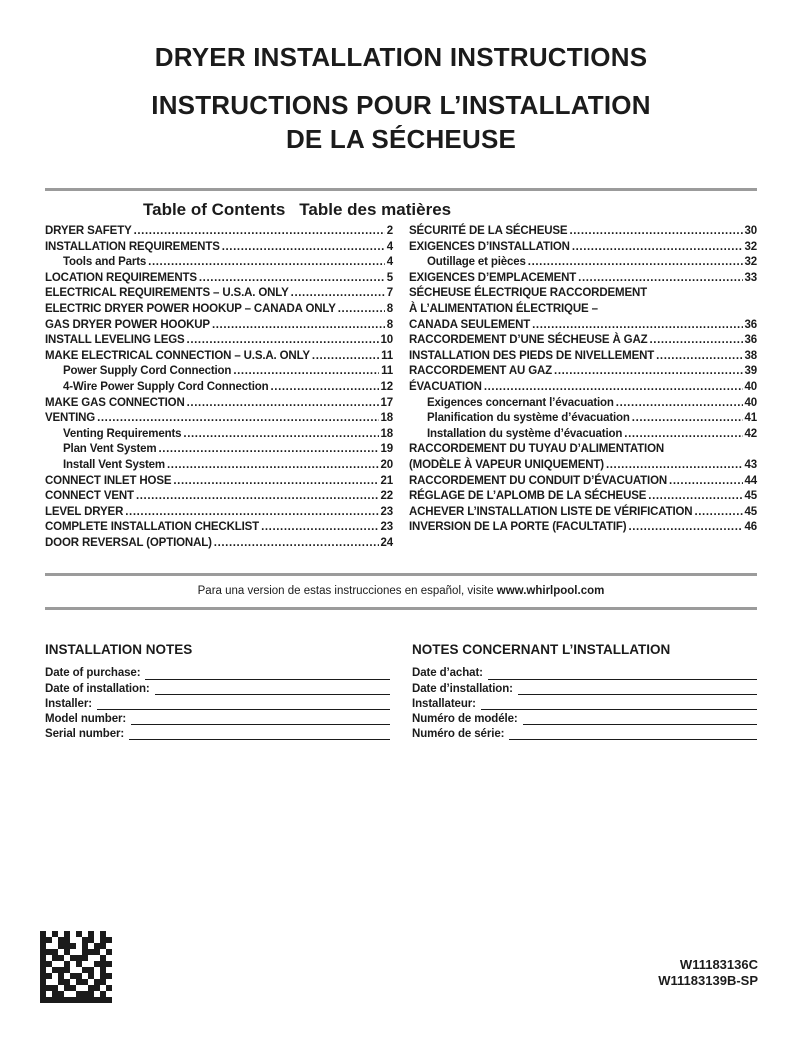 This screenshot has width=802, height=1037. What do you see at coordinates (401, 189) in the screenshot?
I see `horizontal-rule-top` at bounding box center [401, 189].